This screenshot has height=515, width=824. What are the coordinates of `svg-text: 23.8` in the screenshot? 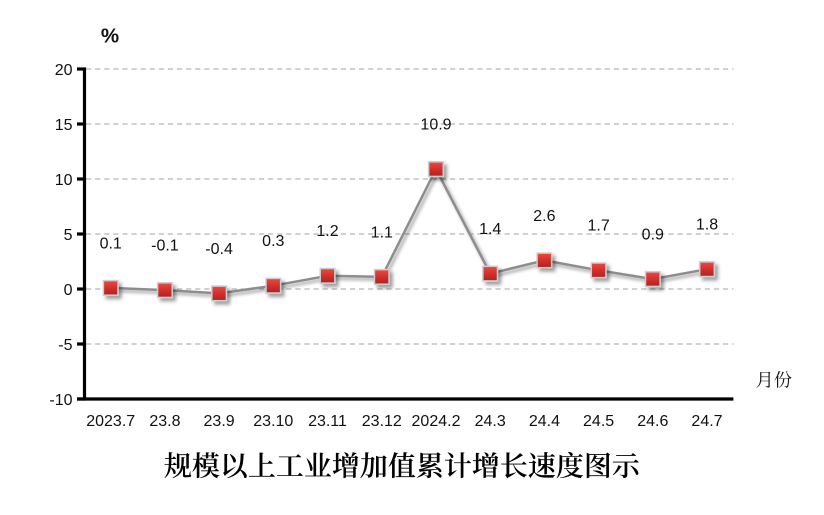 It's located at (164, 421).